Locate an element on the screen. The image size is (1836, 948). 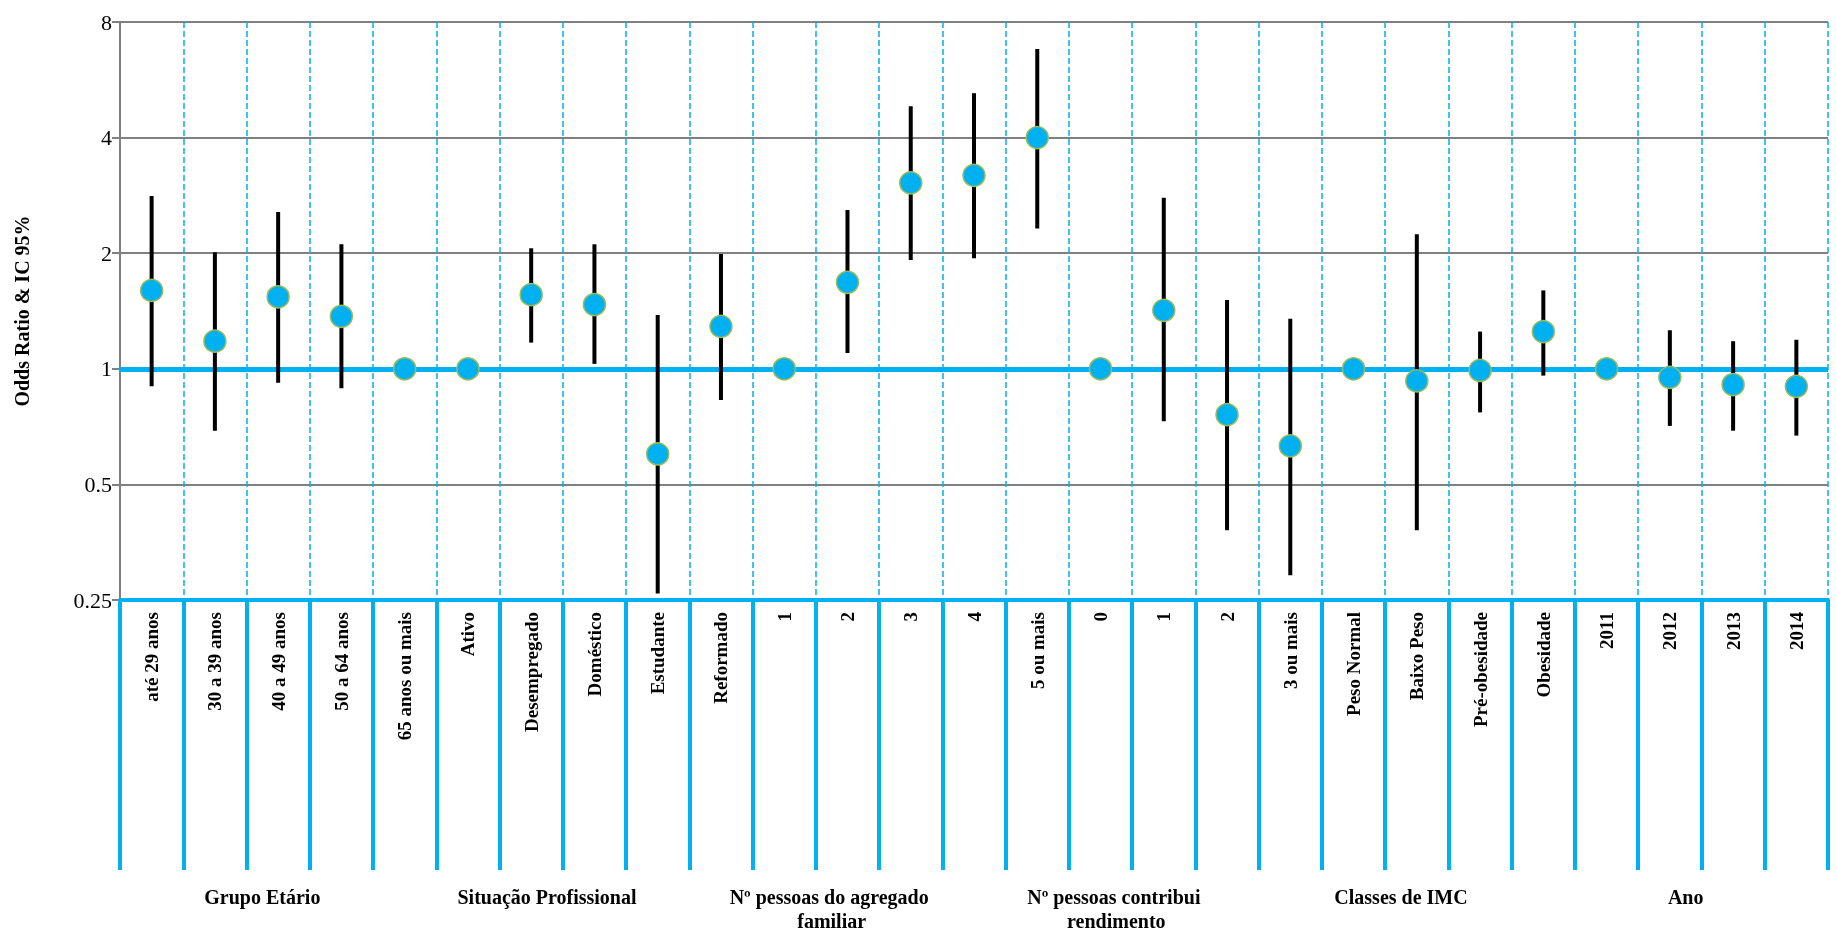
x-tick-label: 2012 is located at coordinates (1670, 631).